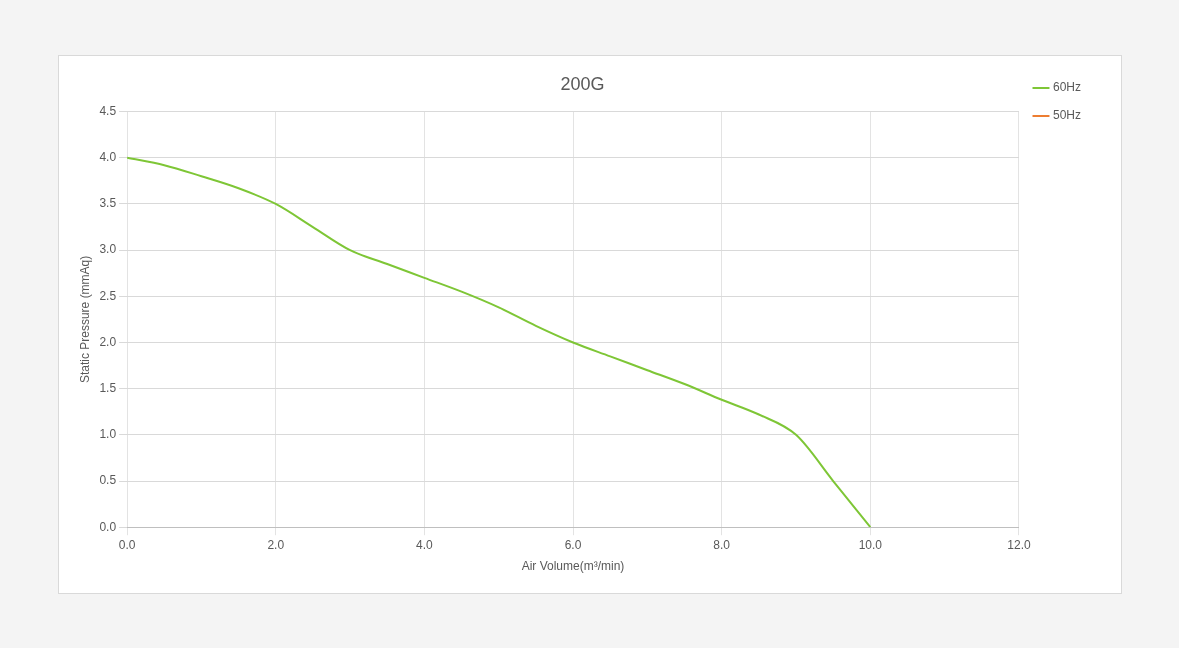 The height and width of the screenshot is (648, 1179). What do you see at coordinates (1066, 115) in the screenshot?
I see `legend-label: 50Hz` at bounding box center [1066, 115].